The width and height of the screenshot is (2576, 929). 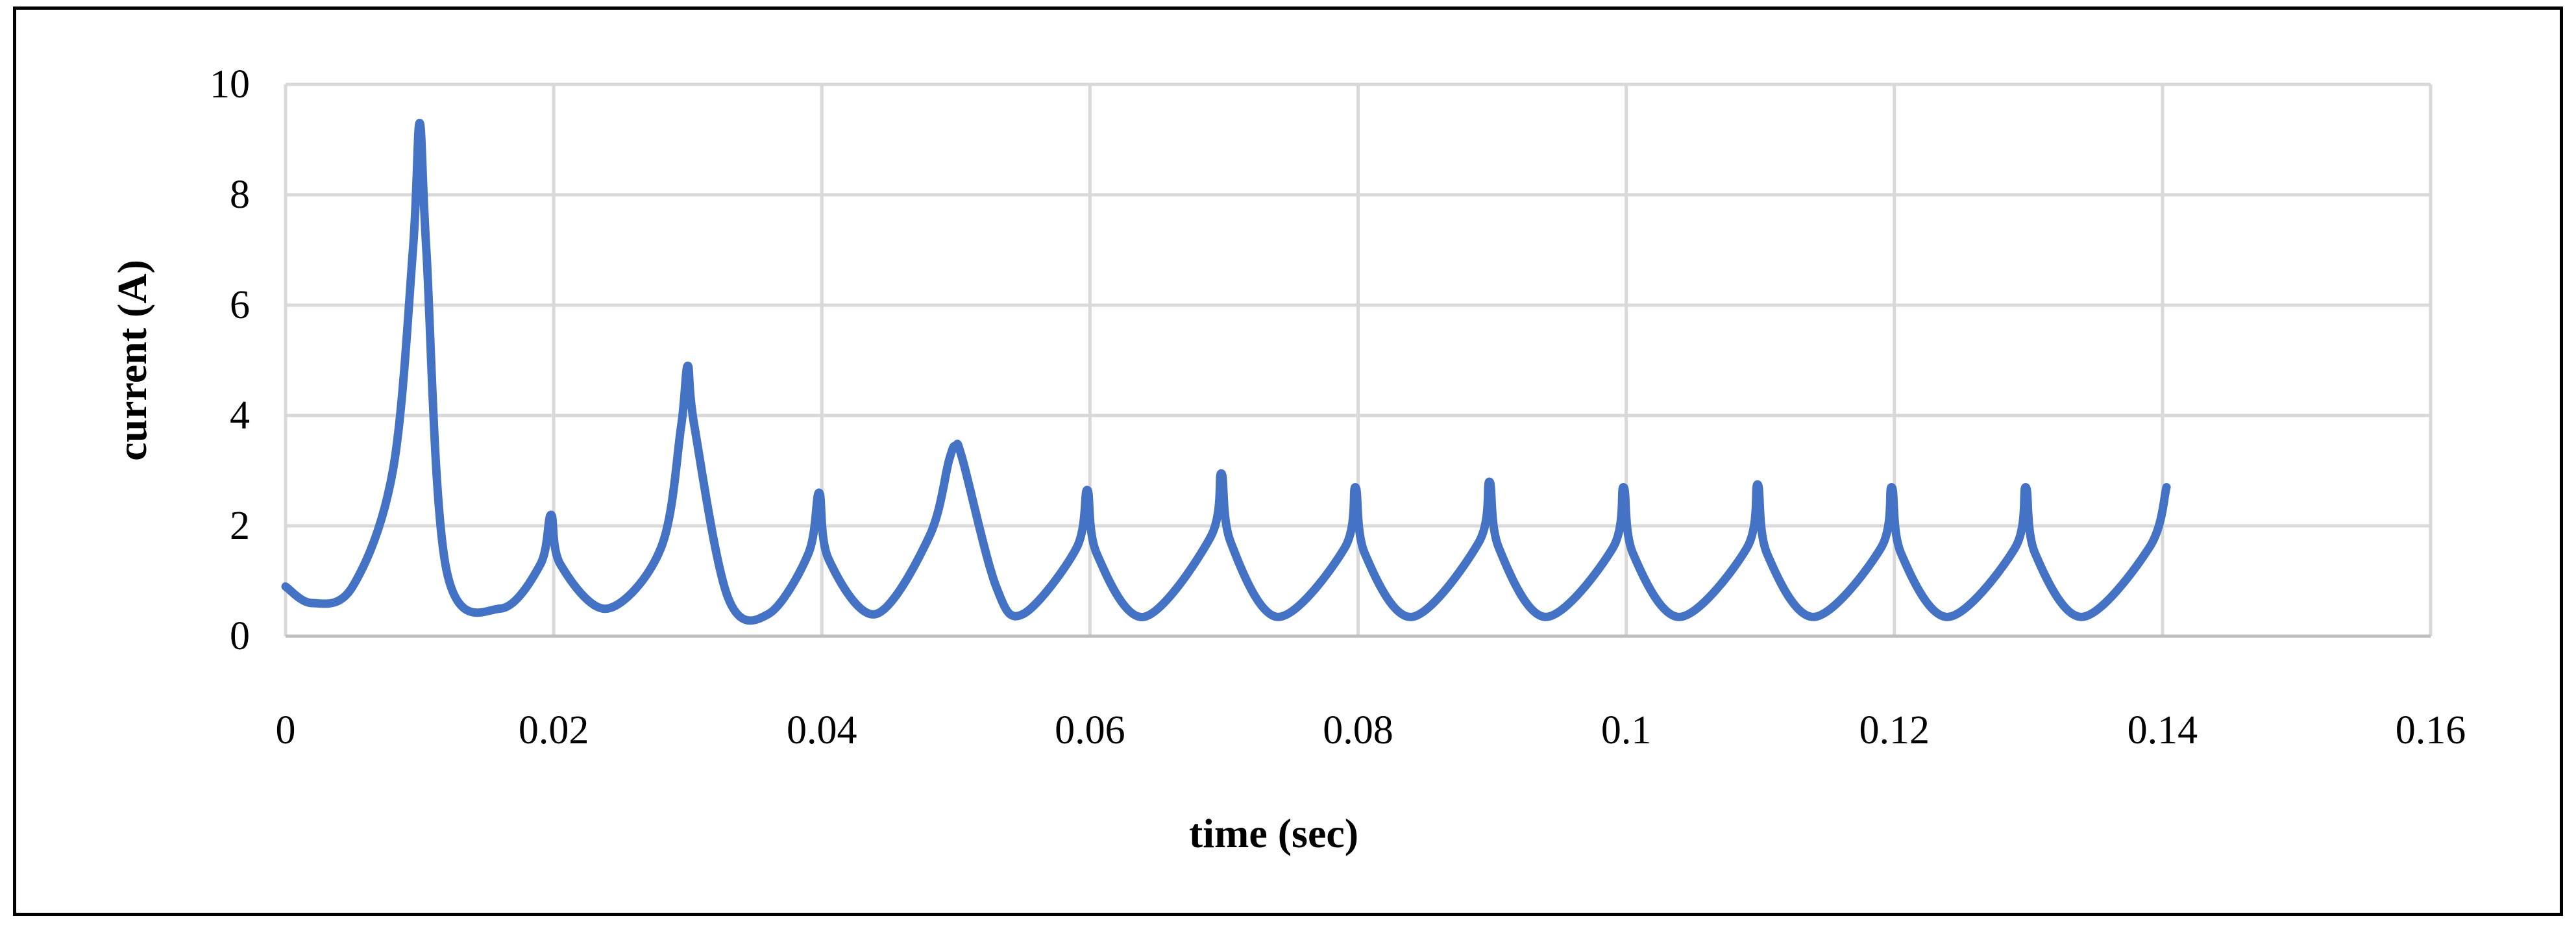 What do you see at coordinates (240, 636) in the screenshot?
I see `y-tick-label: 0` at bounding box center [240, 636].